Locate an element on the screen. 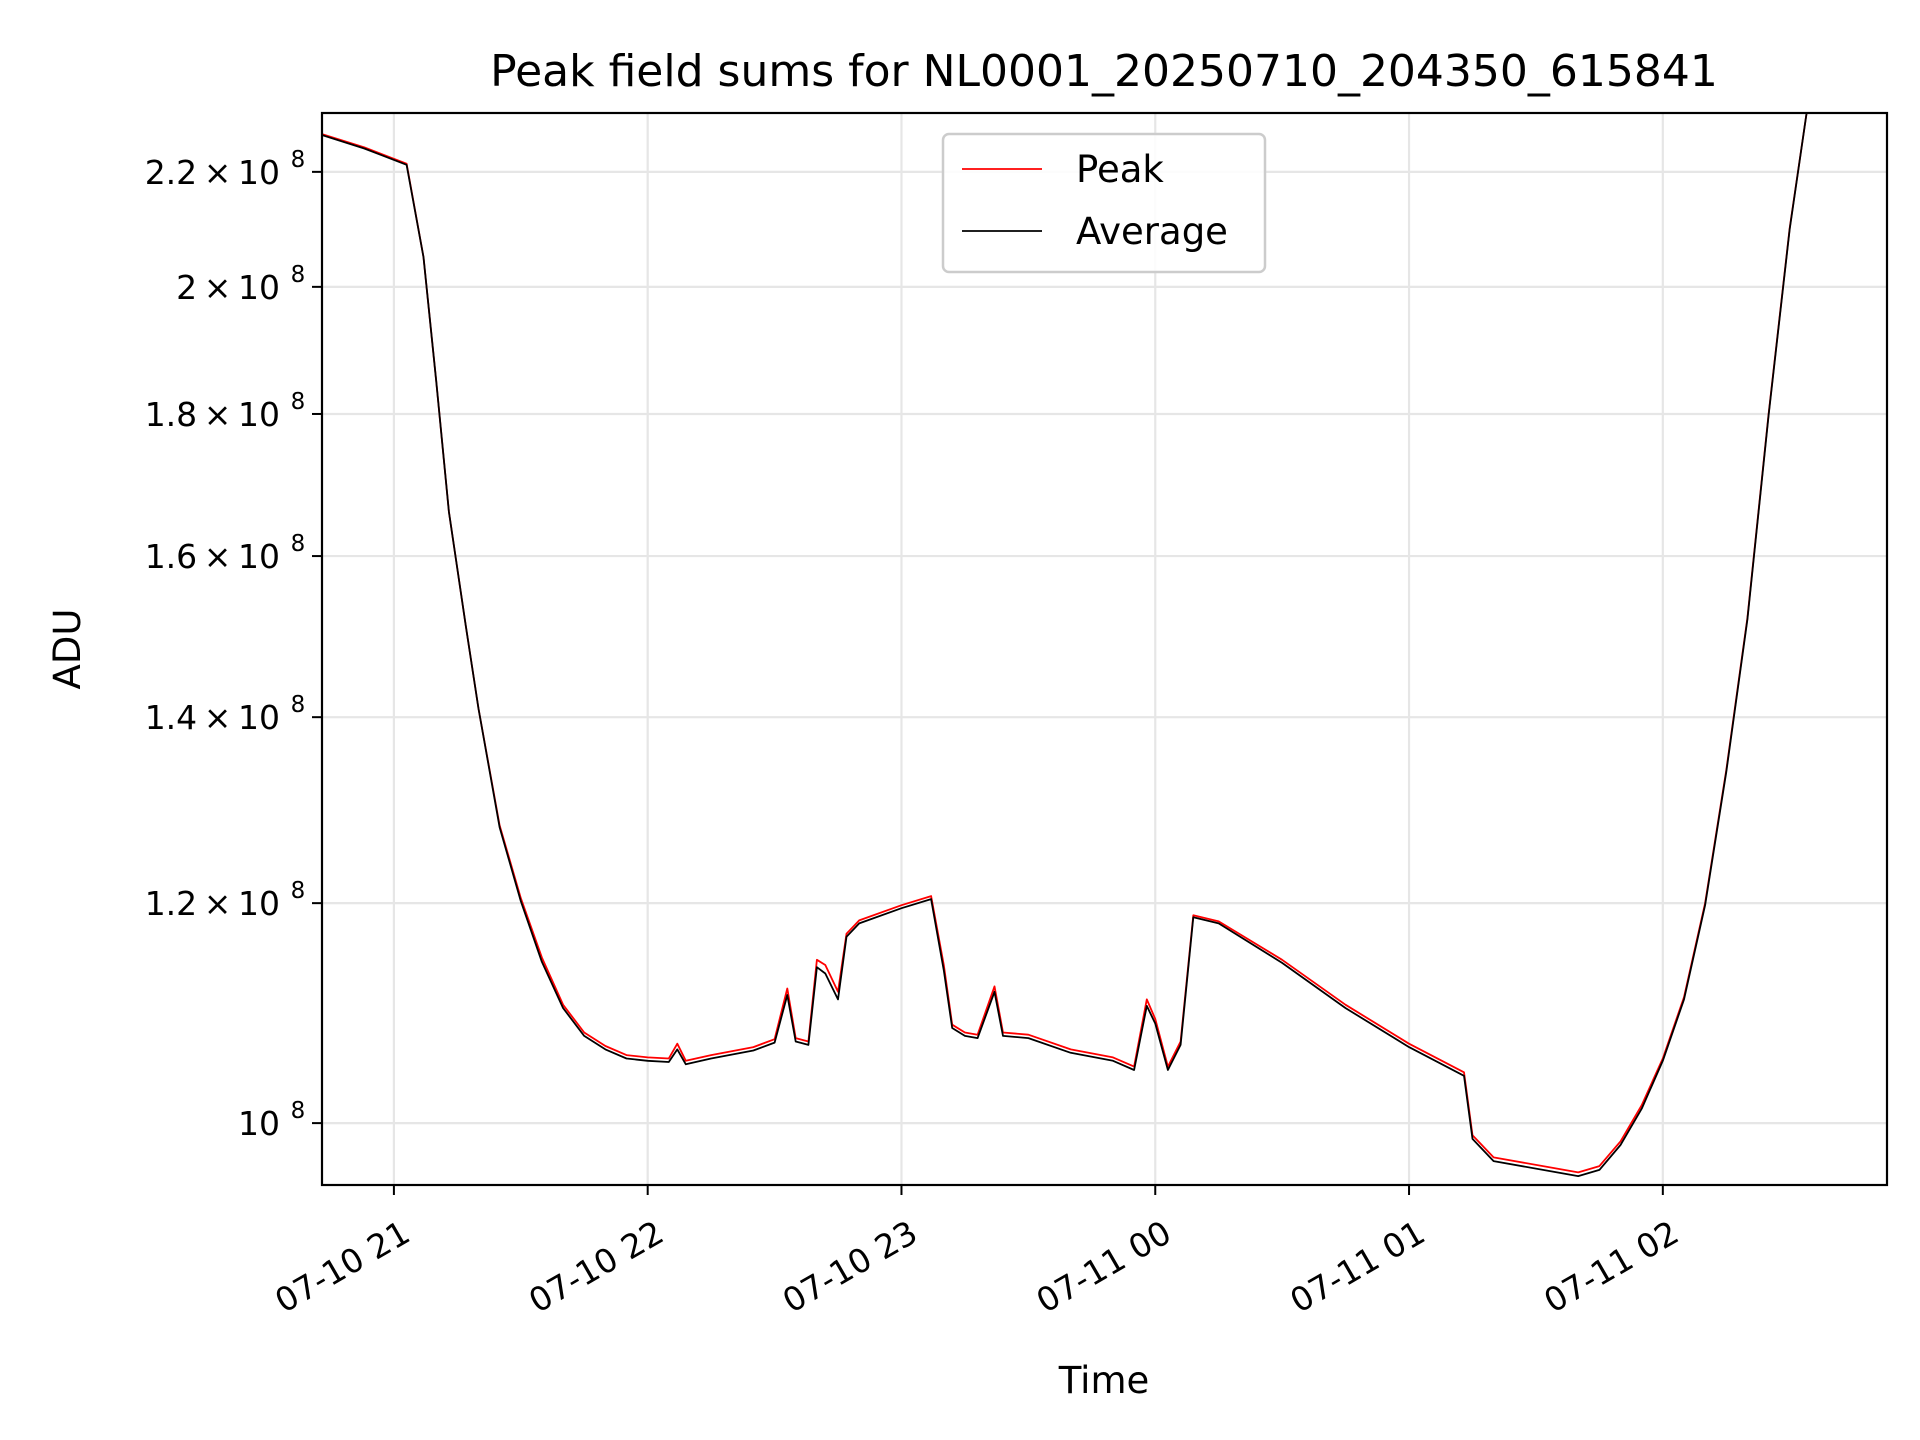 Image resolution: width=1920 pixels, height=1440 pixels. y-tick-mantissa: 2.2 × 10 is located at coordinates (212, 172).